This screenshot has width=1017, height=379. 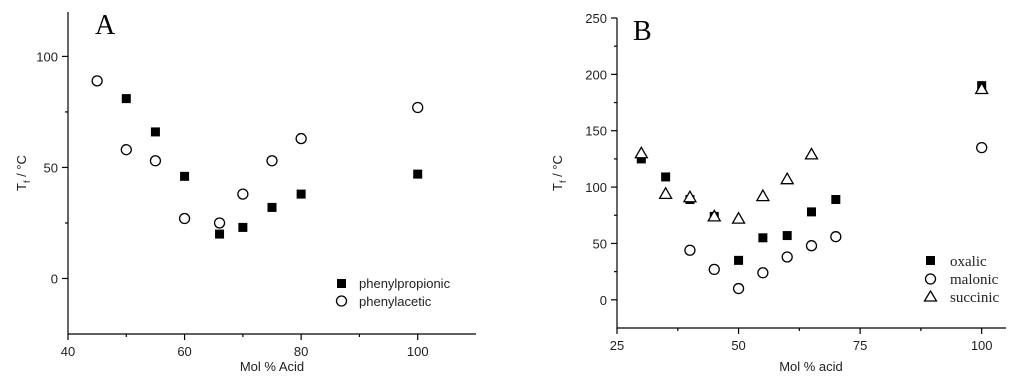 I want to click on panel-a-y-tick-label: 0, so click(x=54, y=278).